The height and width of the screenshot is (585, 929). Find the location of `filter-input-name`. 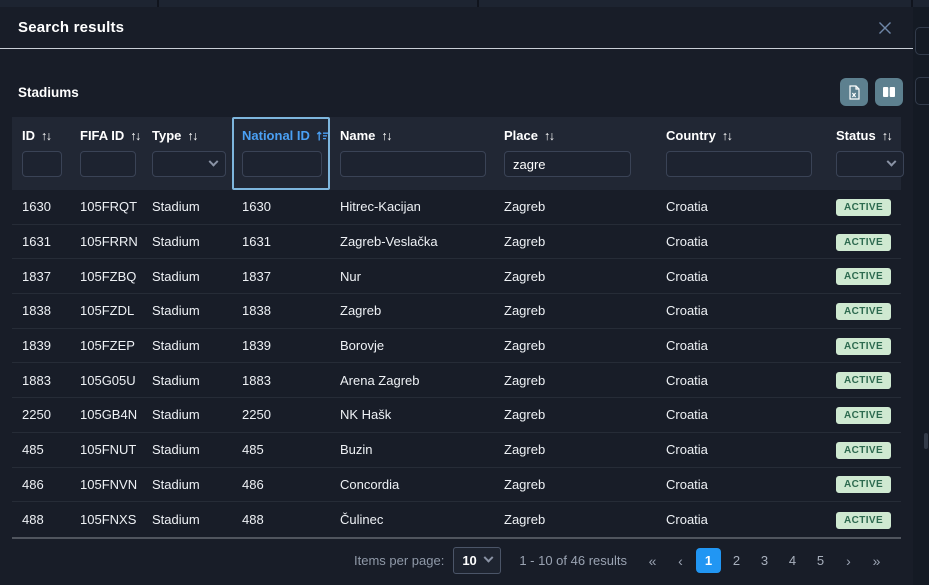

filter-input-name is located at coordinates (413, 164).